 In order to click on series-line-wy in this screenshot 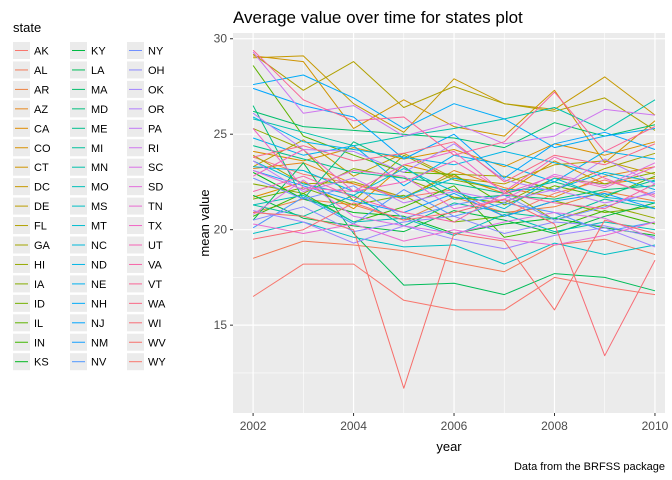, I will do `click(454, 287)`.